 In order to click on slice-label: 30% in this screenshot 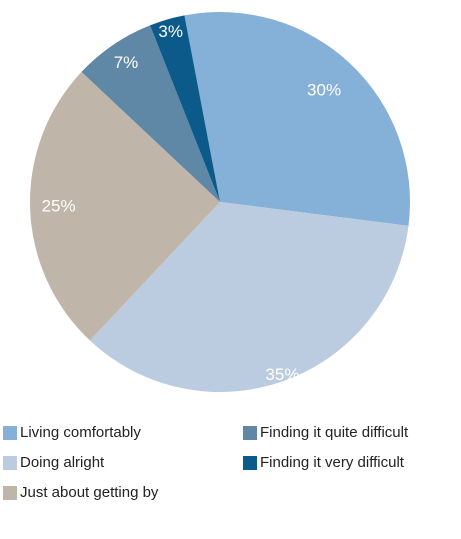, I will do `click(324, 90)`.